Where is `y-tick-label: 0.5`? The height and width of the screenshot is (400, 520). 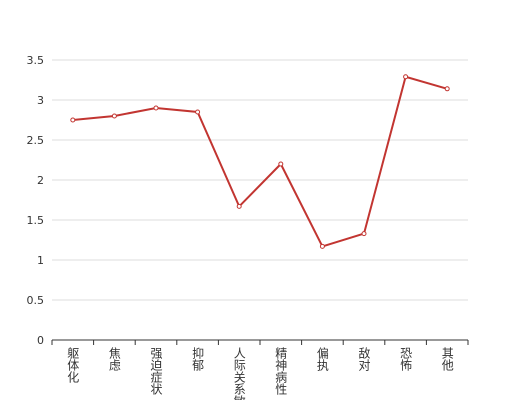
y-tick-label: 0.5 is located at coordinates (36, 300).